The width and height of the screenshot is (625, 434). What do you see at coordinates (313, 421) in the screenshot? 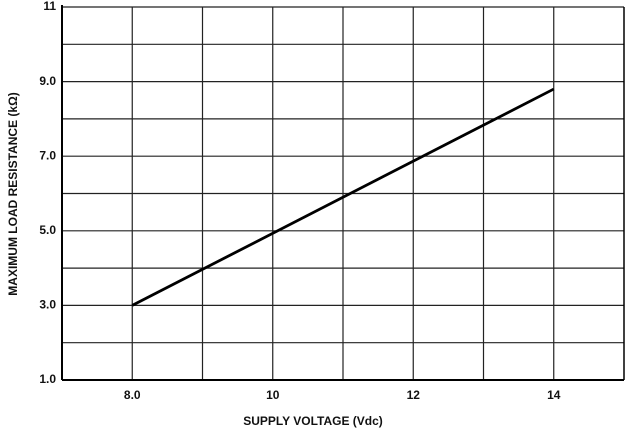
I see `x-axis-label: SUPPLY VOLTAGE (Vdc)` at bounding box center [313, 421].